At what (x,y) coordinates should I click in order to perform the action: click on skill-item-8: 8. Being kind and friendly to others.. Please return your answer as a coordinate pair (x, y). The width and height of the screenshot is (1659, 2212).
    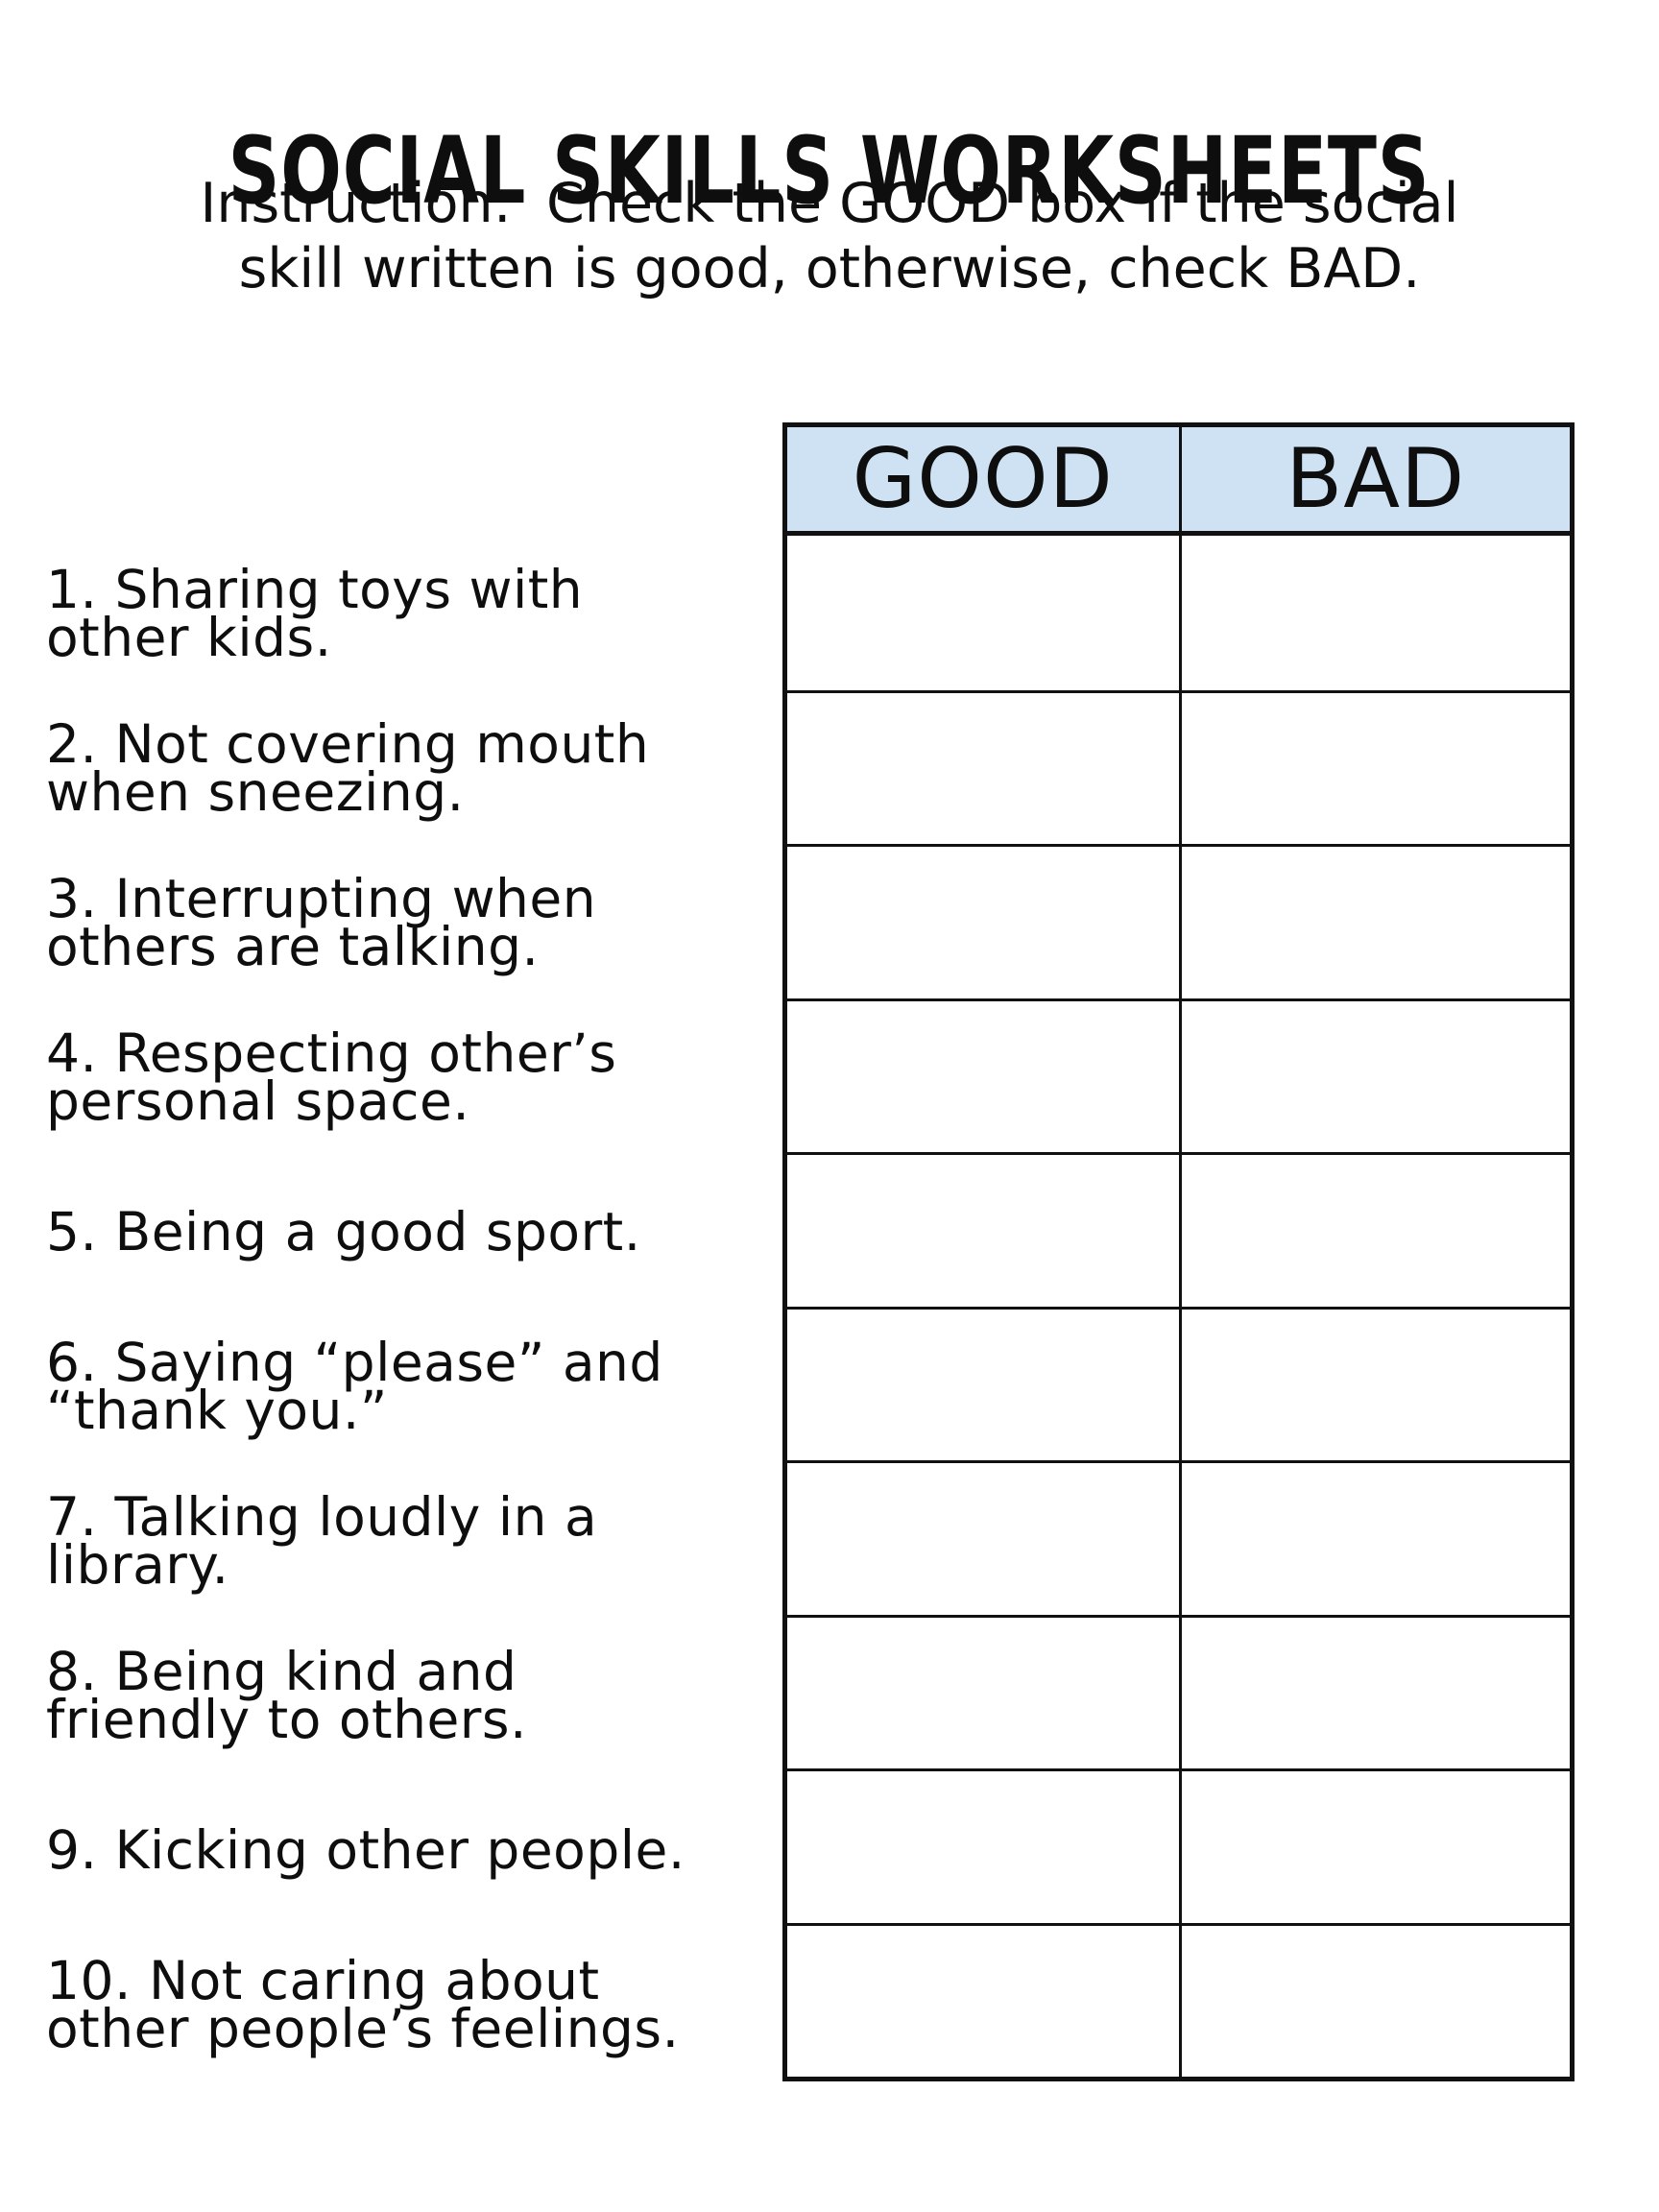
    Looking at the image, I should click on (287, 1695).